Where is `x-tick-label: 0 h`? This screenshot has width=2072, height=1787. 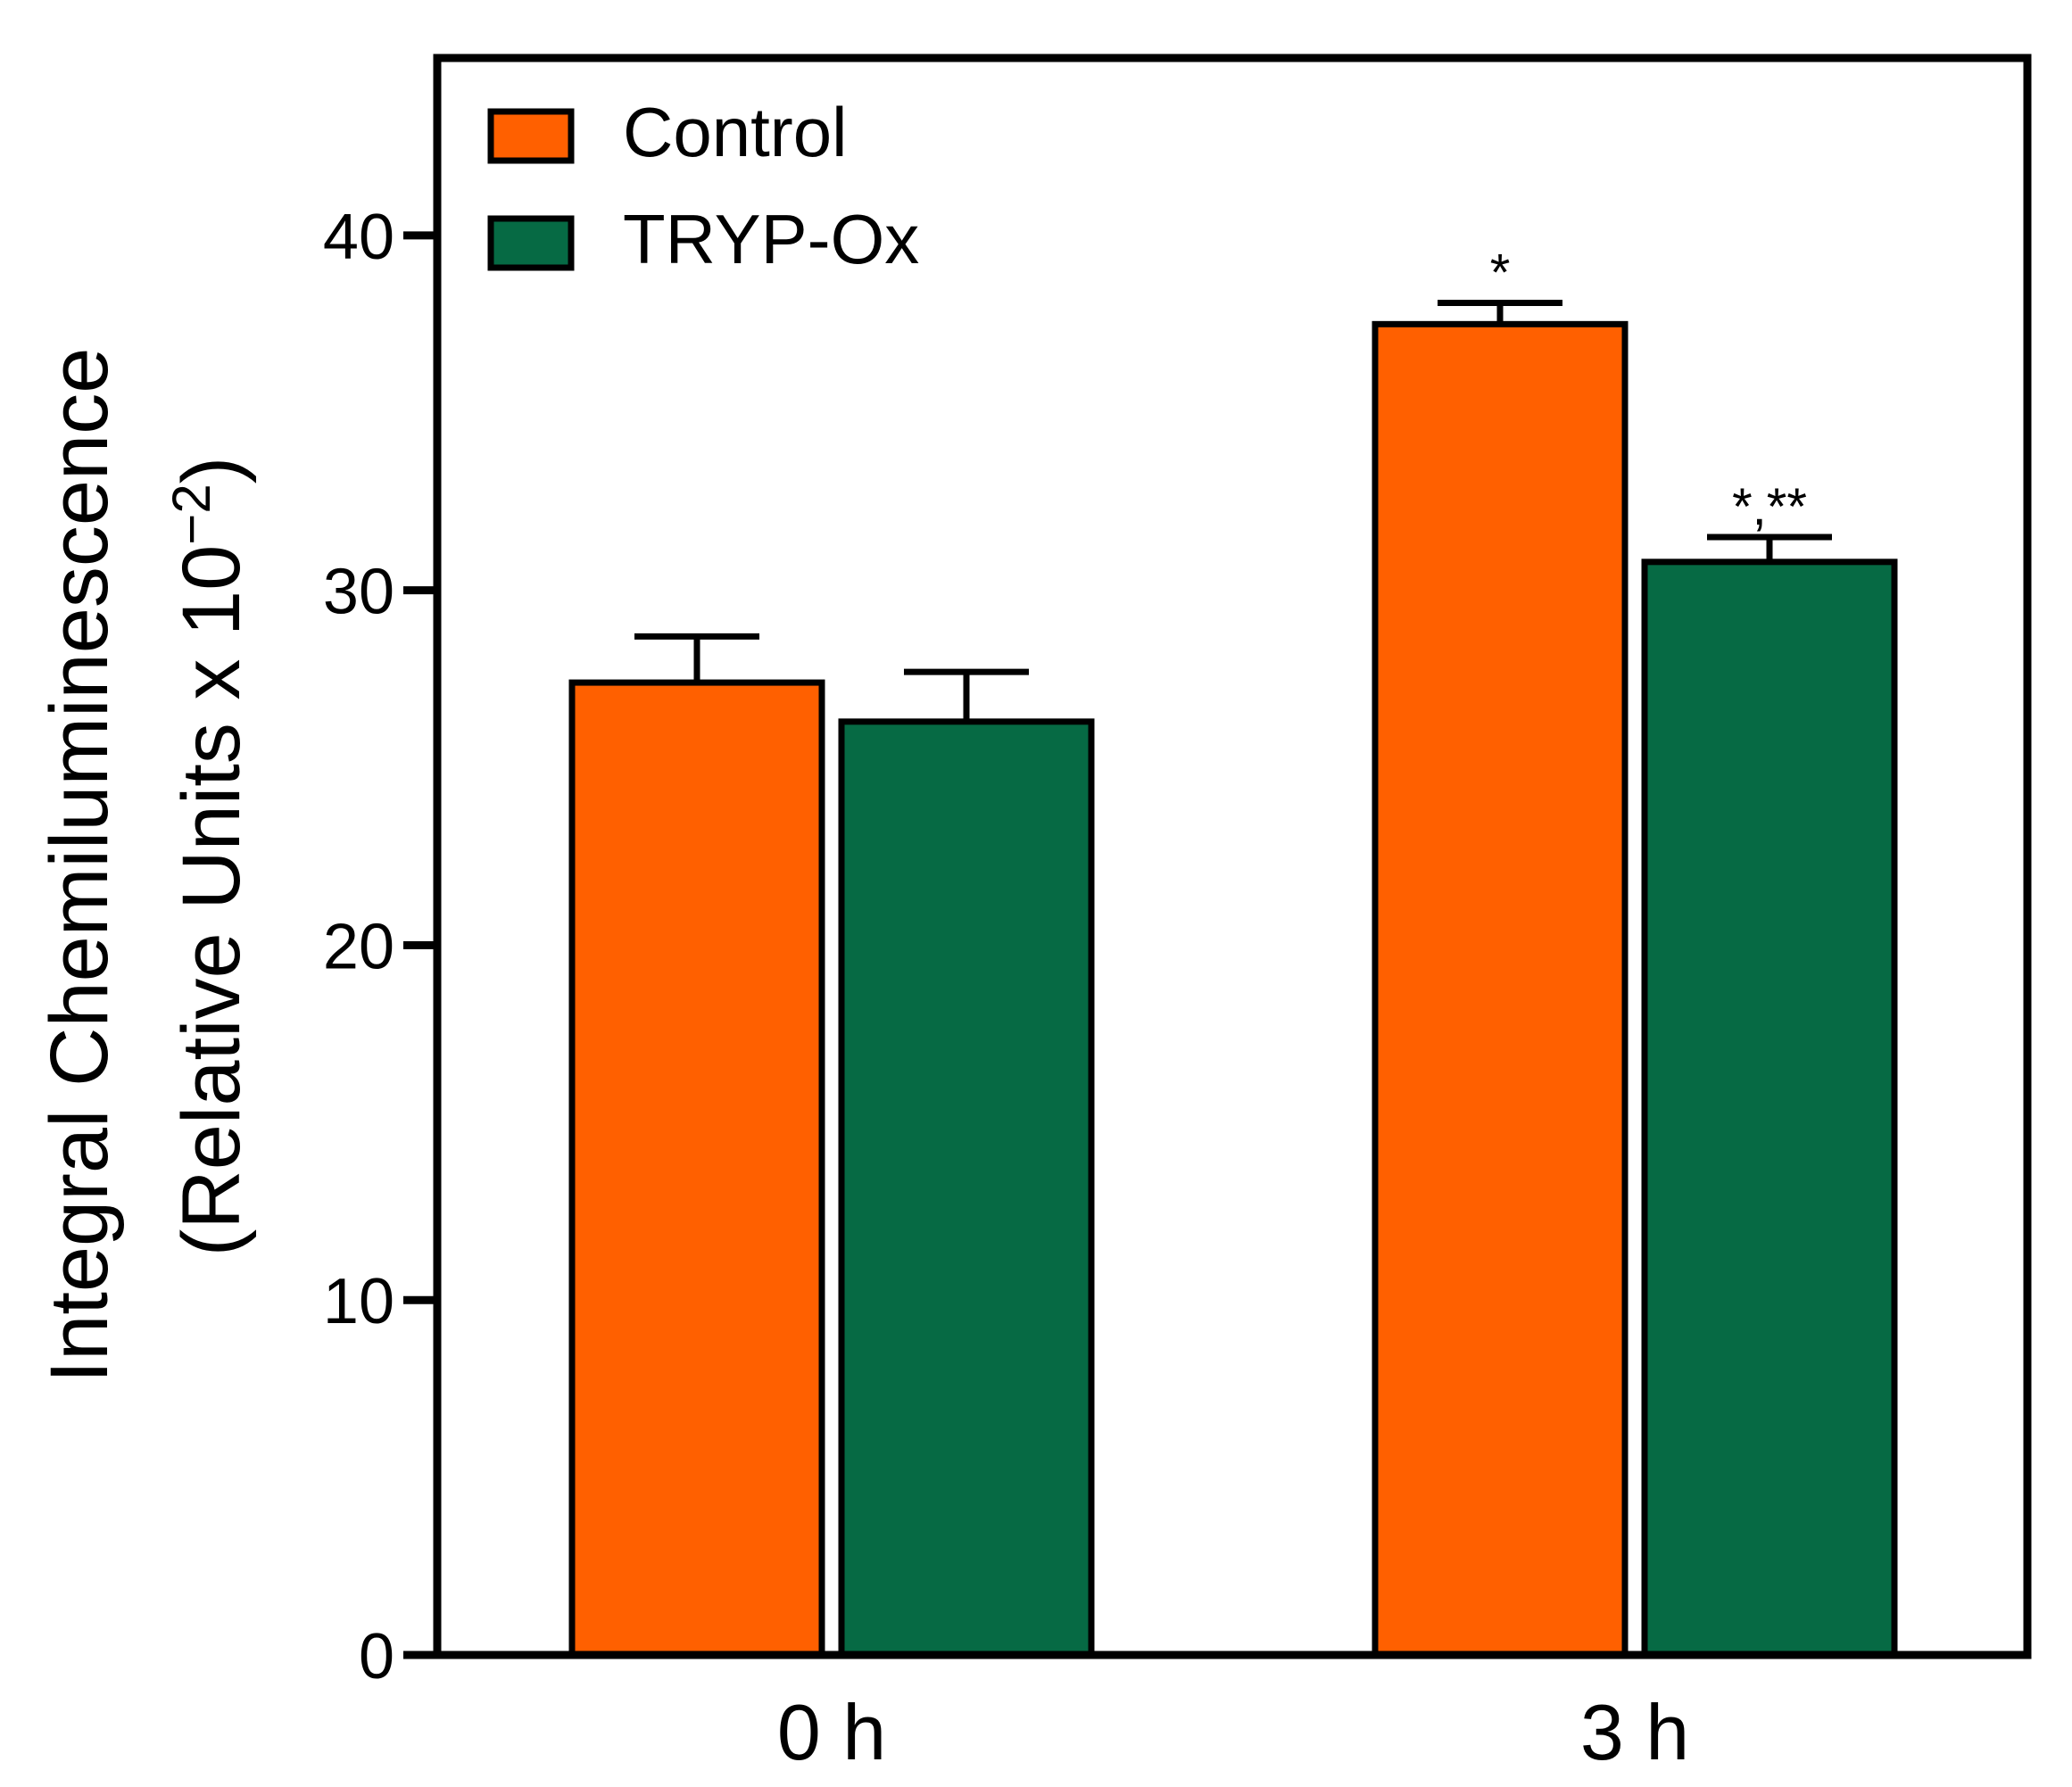 x-tick-label: 0 h is located at coordinates (831, 1732).